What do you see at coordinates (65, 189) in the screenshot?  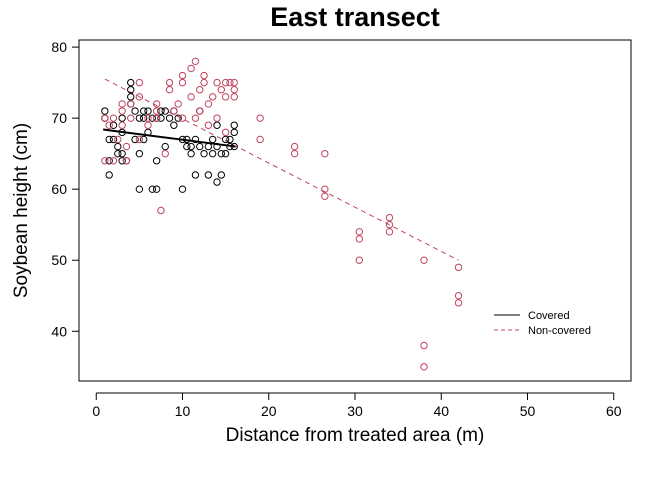 I see `y-axis: 40 50 60 70 80` at bounding box center [65, 189].